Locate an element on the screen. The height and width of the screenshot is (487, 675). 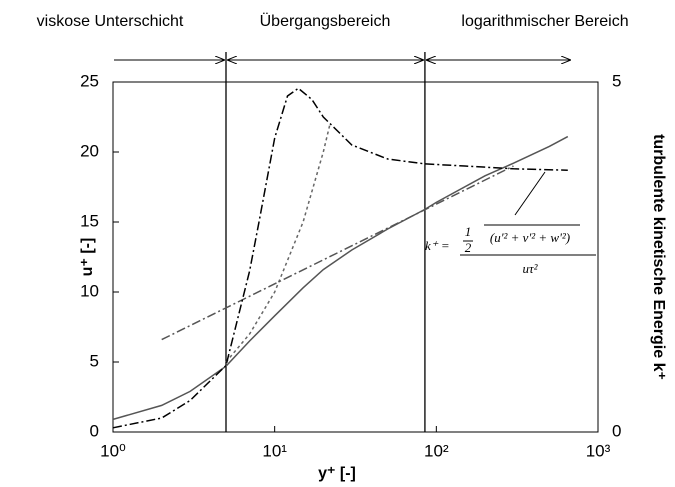
y-tick-label: 0 is located at coordinates (94, 430).